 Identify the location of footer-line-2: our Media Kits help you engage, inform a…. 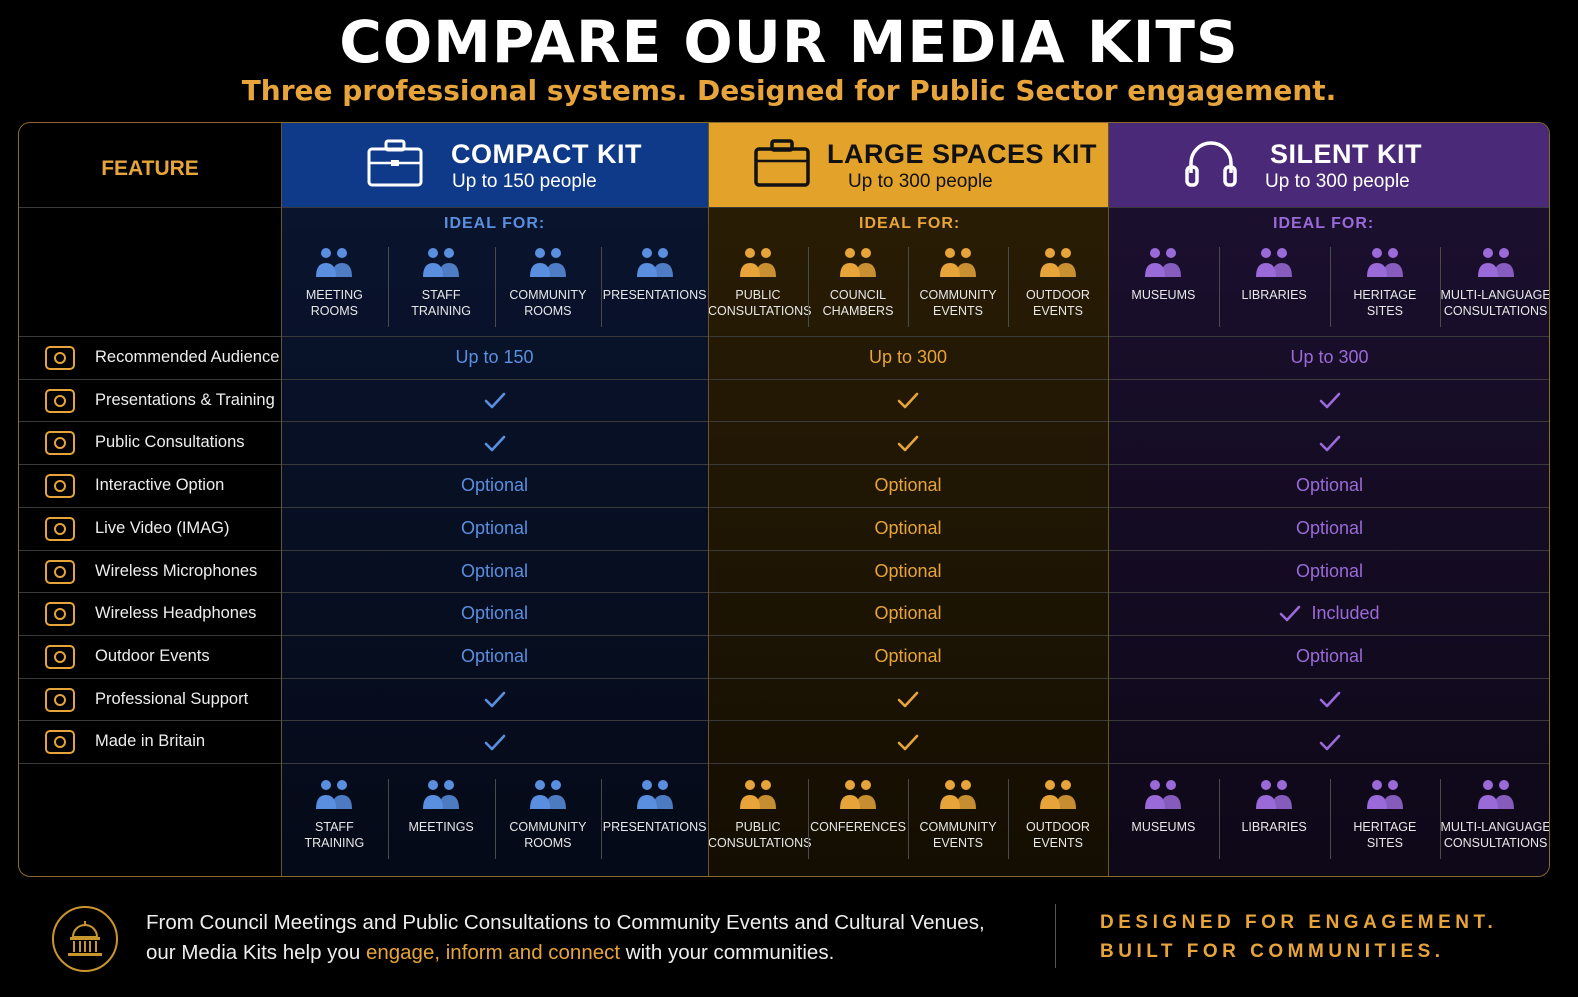
(565, 953).